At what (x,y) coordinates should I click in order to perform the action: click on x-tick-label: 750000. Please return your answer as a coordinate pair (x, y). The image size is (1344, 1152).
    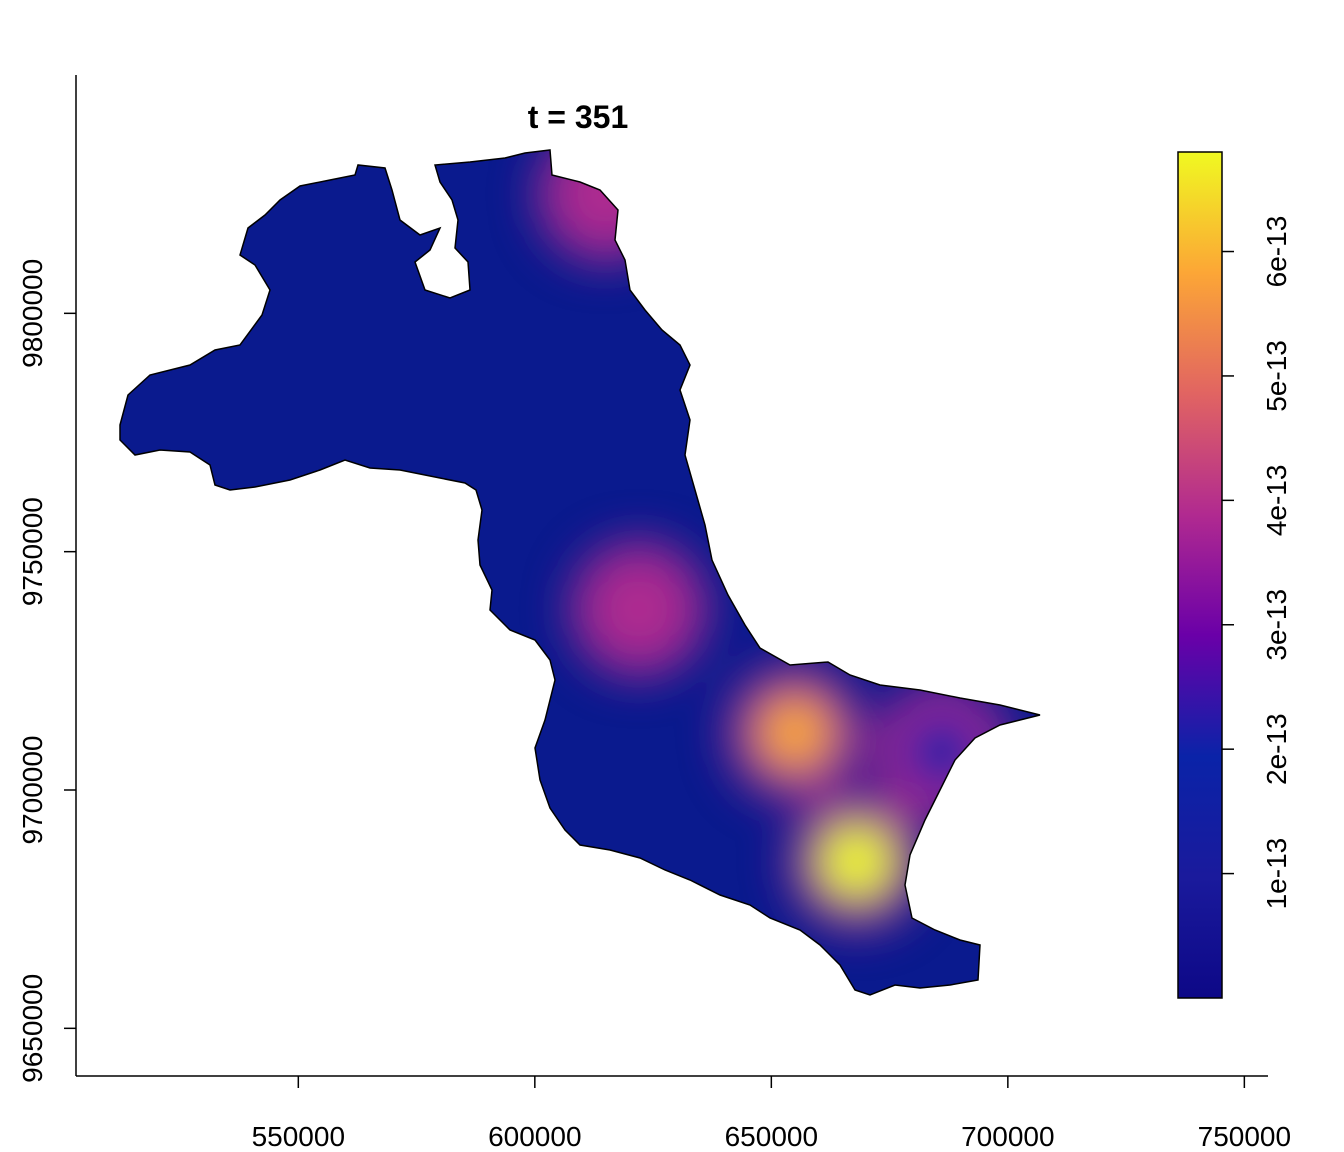
    Looking at the image, I should click on (1244, 1136).